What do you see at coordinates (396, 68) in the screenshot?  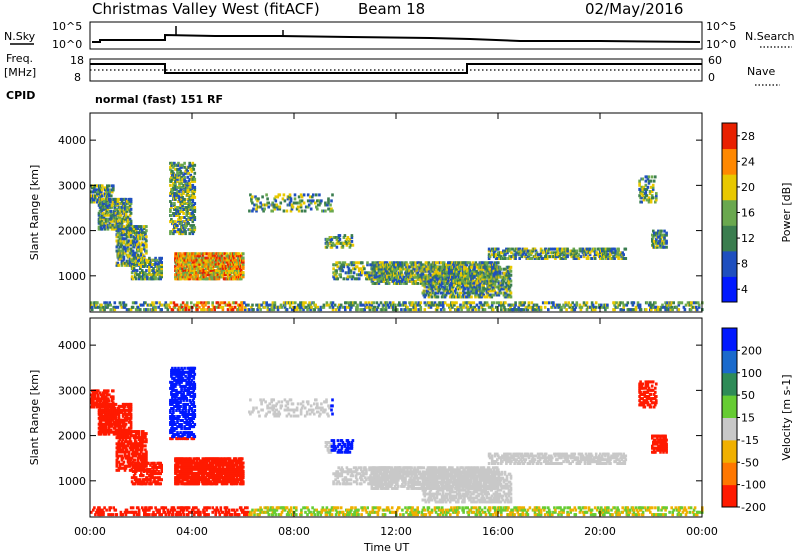 I see `freq-line` at bounding box center [396, 68].